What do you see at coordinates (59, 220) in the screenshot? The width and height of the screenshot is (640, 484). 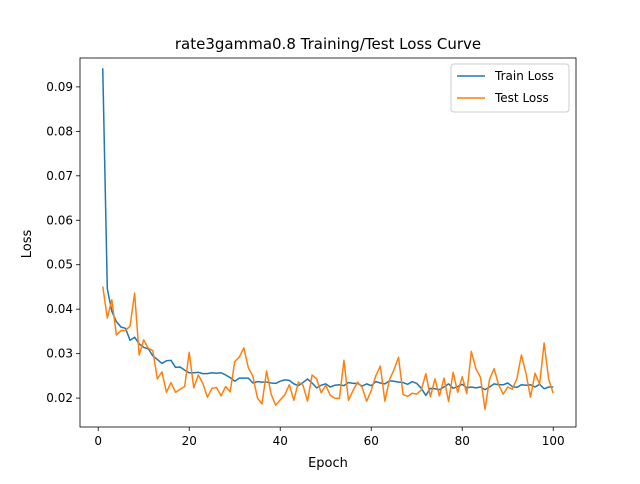 I see `y-tick-label: 0.06` at bounding box center [59, 220].